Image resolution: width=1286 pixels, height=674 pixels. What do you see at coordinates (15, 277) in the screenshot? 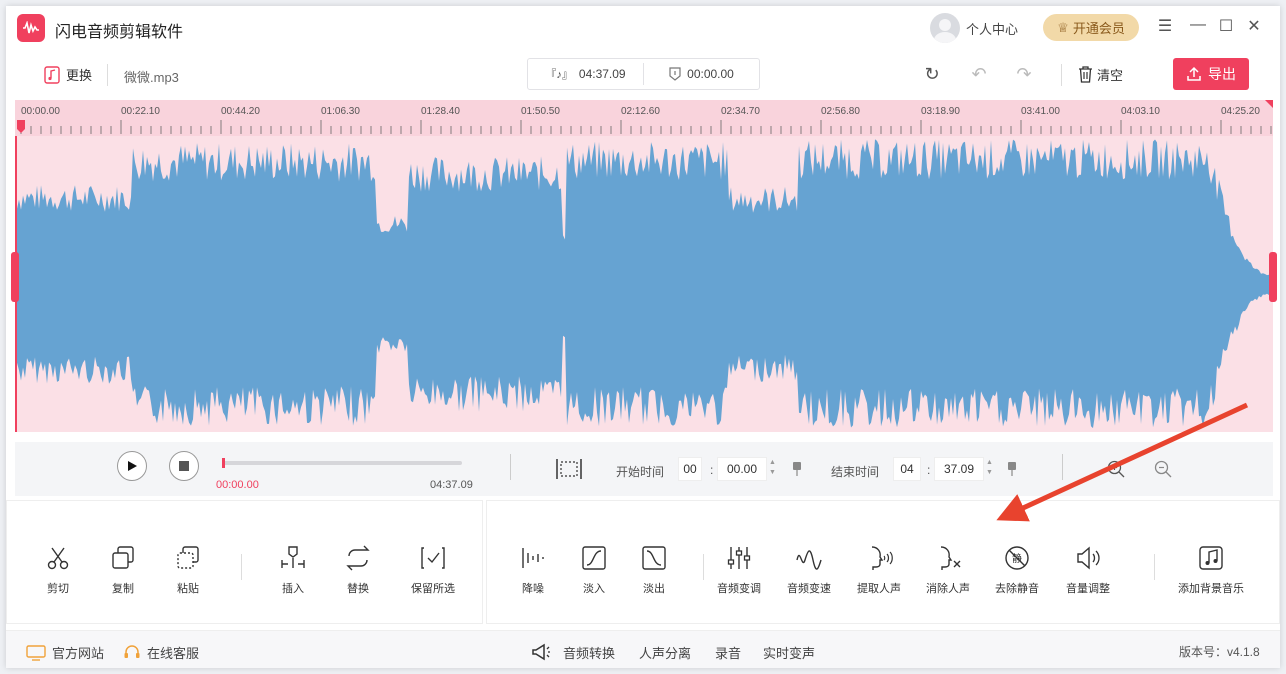
I see `left-trim-handle` at bounding box center [15, 277].